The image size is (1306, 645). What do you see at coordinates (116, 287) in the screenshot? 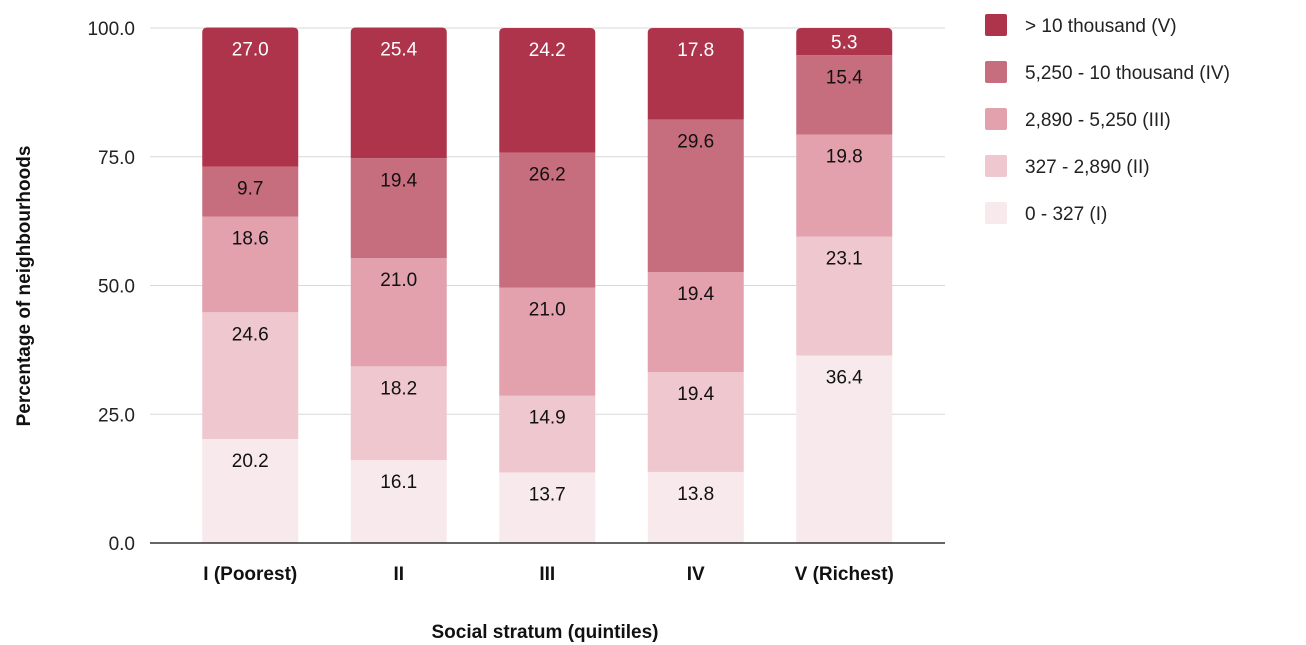
I see `y-tick-label: 50.0` at bounding box center [116, 287].